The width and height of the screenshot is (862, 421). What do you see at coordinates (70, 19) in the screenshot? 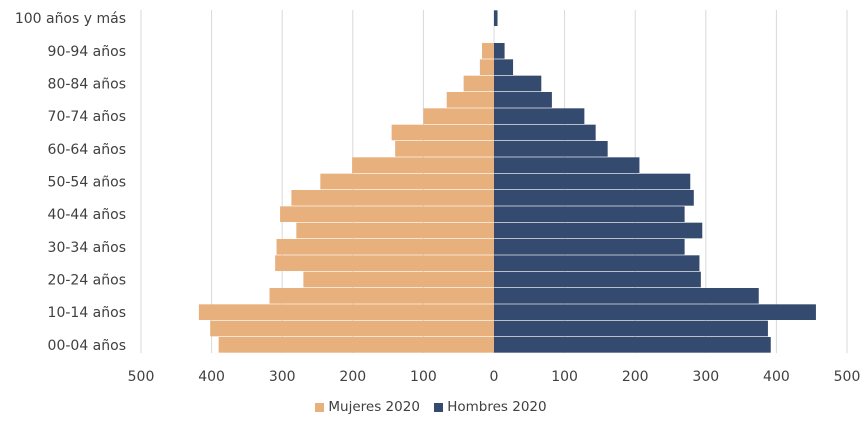
I see `y-category-label: 100 años y más` at bounding box center [70, 19].